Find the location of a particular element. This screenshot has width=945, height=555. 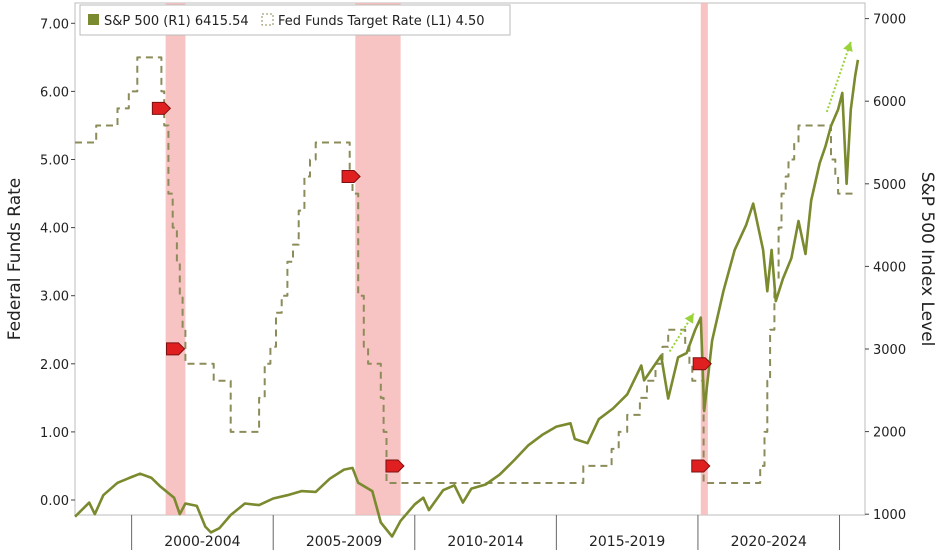

x-category-label: 2020-2024 is located at coordinates (769, 542).